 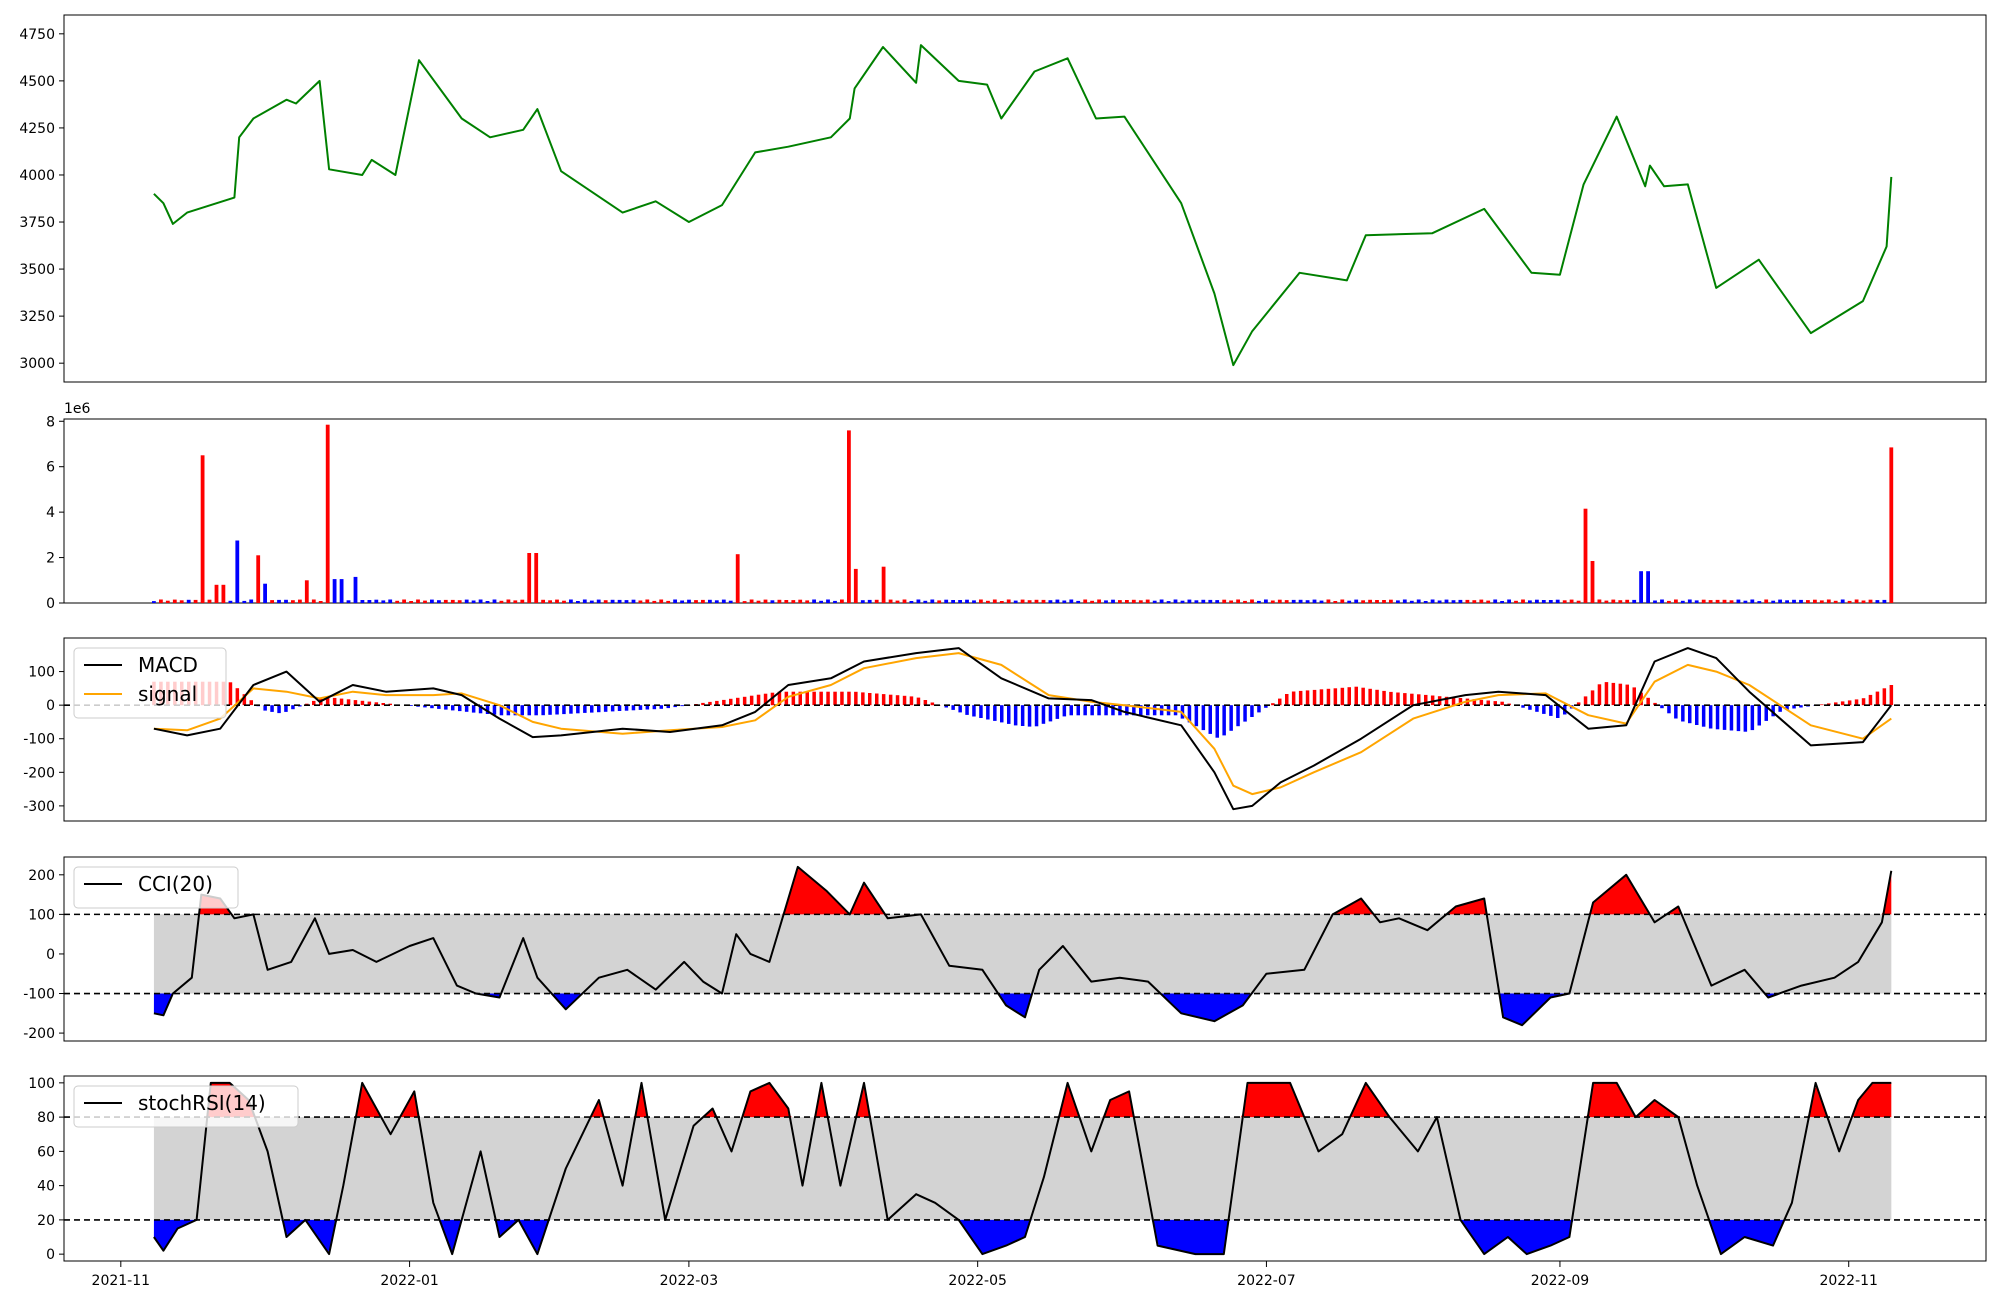 What do you see at coordinates (175, 884) in the screenshot?
I see `cci-legend-label: CCI(20)` at bounding box center [175, 884].